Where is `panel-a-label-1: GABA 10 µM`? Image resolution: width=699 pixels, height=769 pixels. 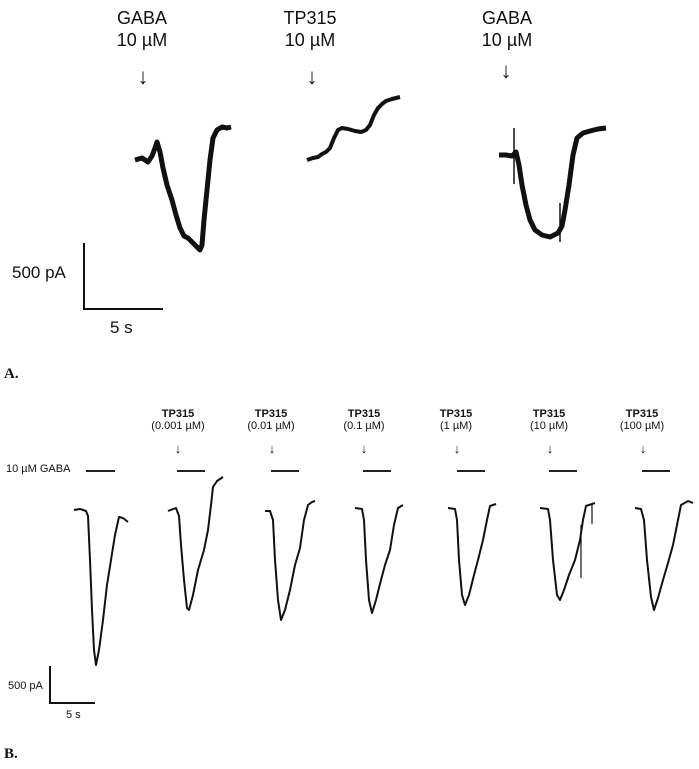 panel-a-label-1: GABA 10 µM is located at coordinates (142, 29).